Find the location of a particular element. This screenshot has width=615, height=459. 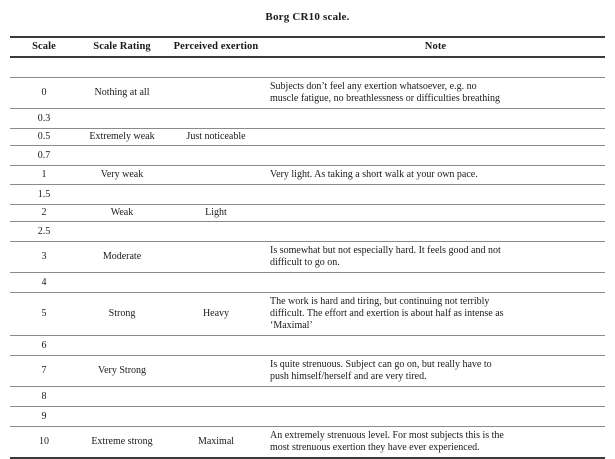

cell-exertion: Just noticeable is located at coordinates (216, 137).